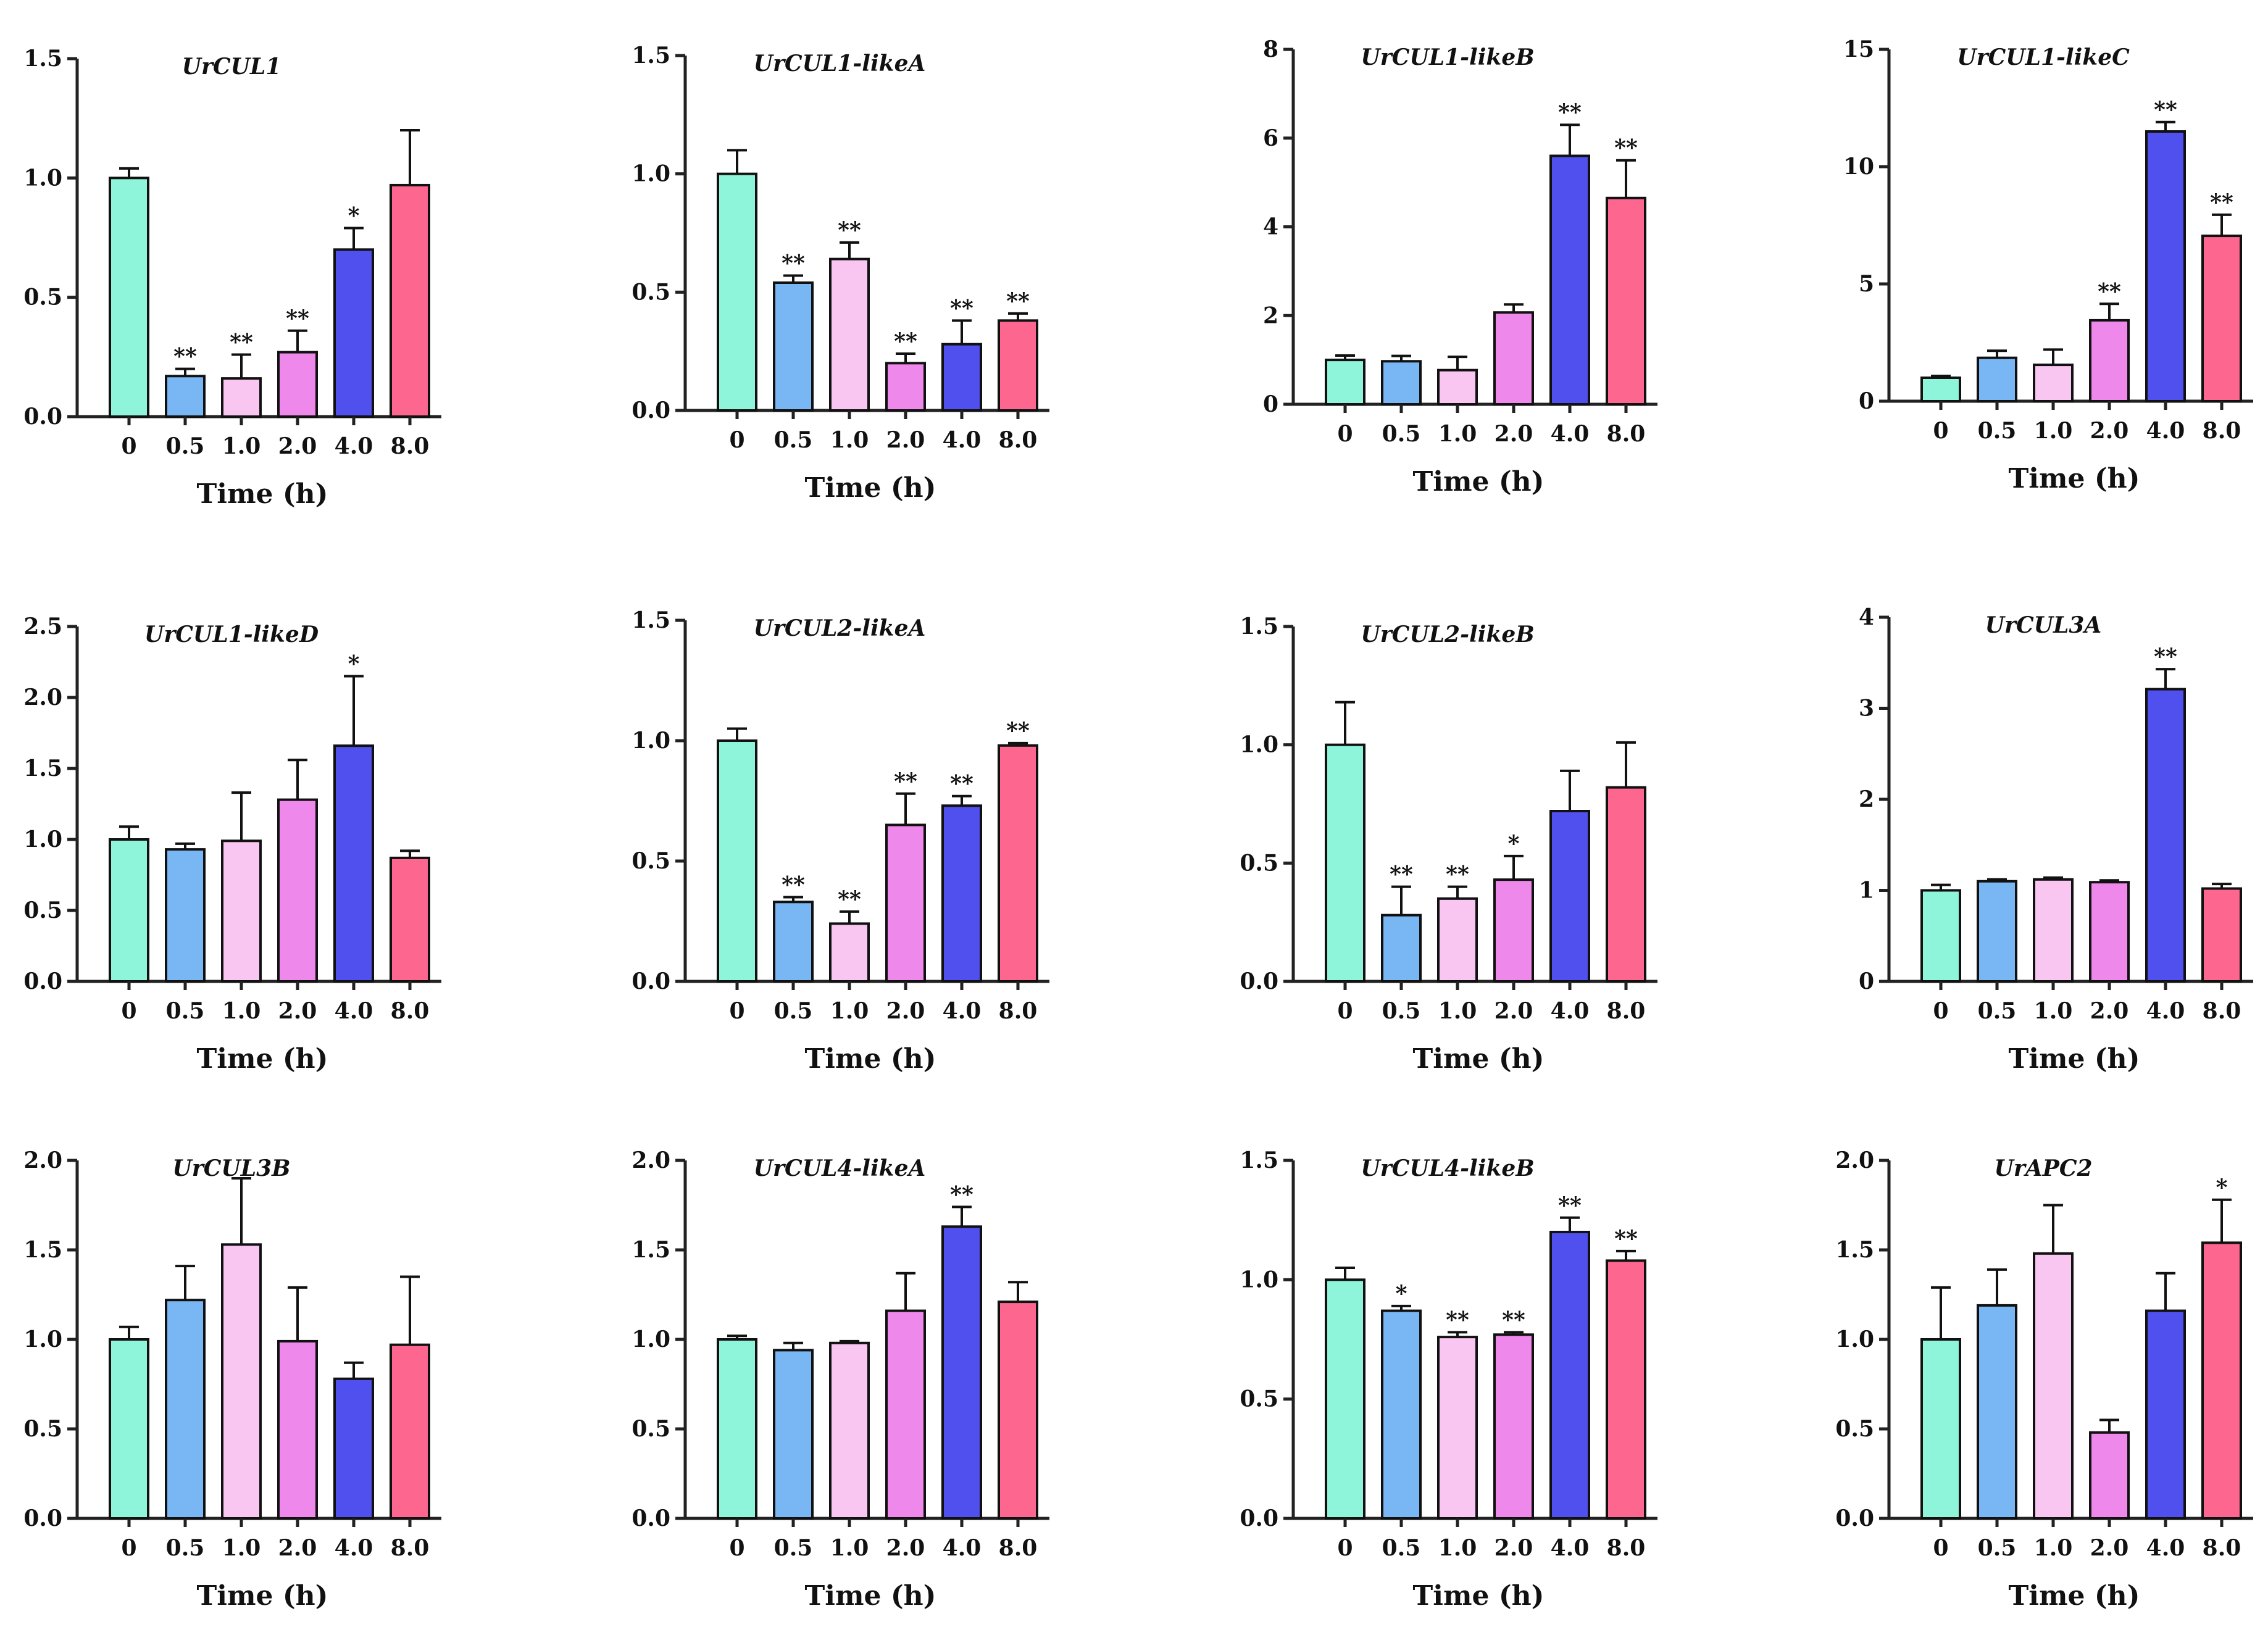  I want to click on chart-title: UrCUL3A, so click(2043, 625).